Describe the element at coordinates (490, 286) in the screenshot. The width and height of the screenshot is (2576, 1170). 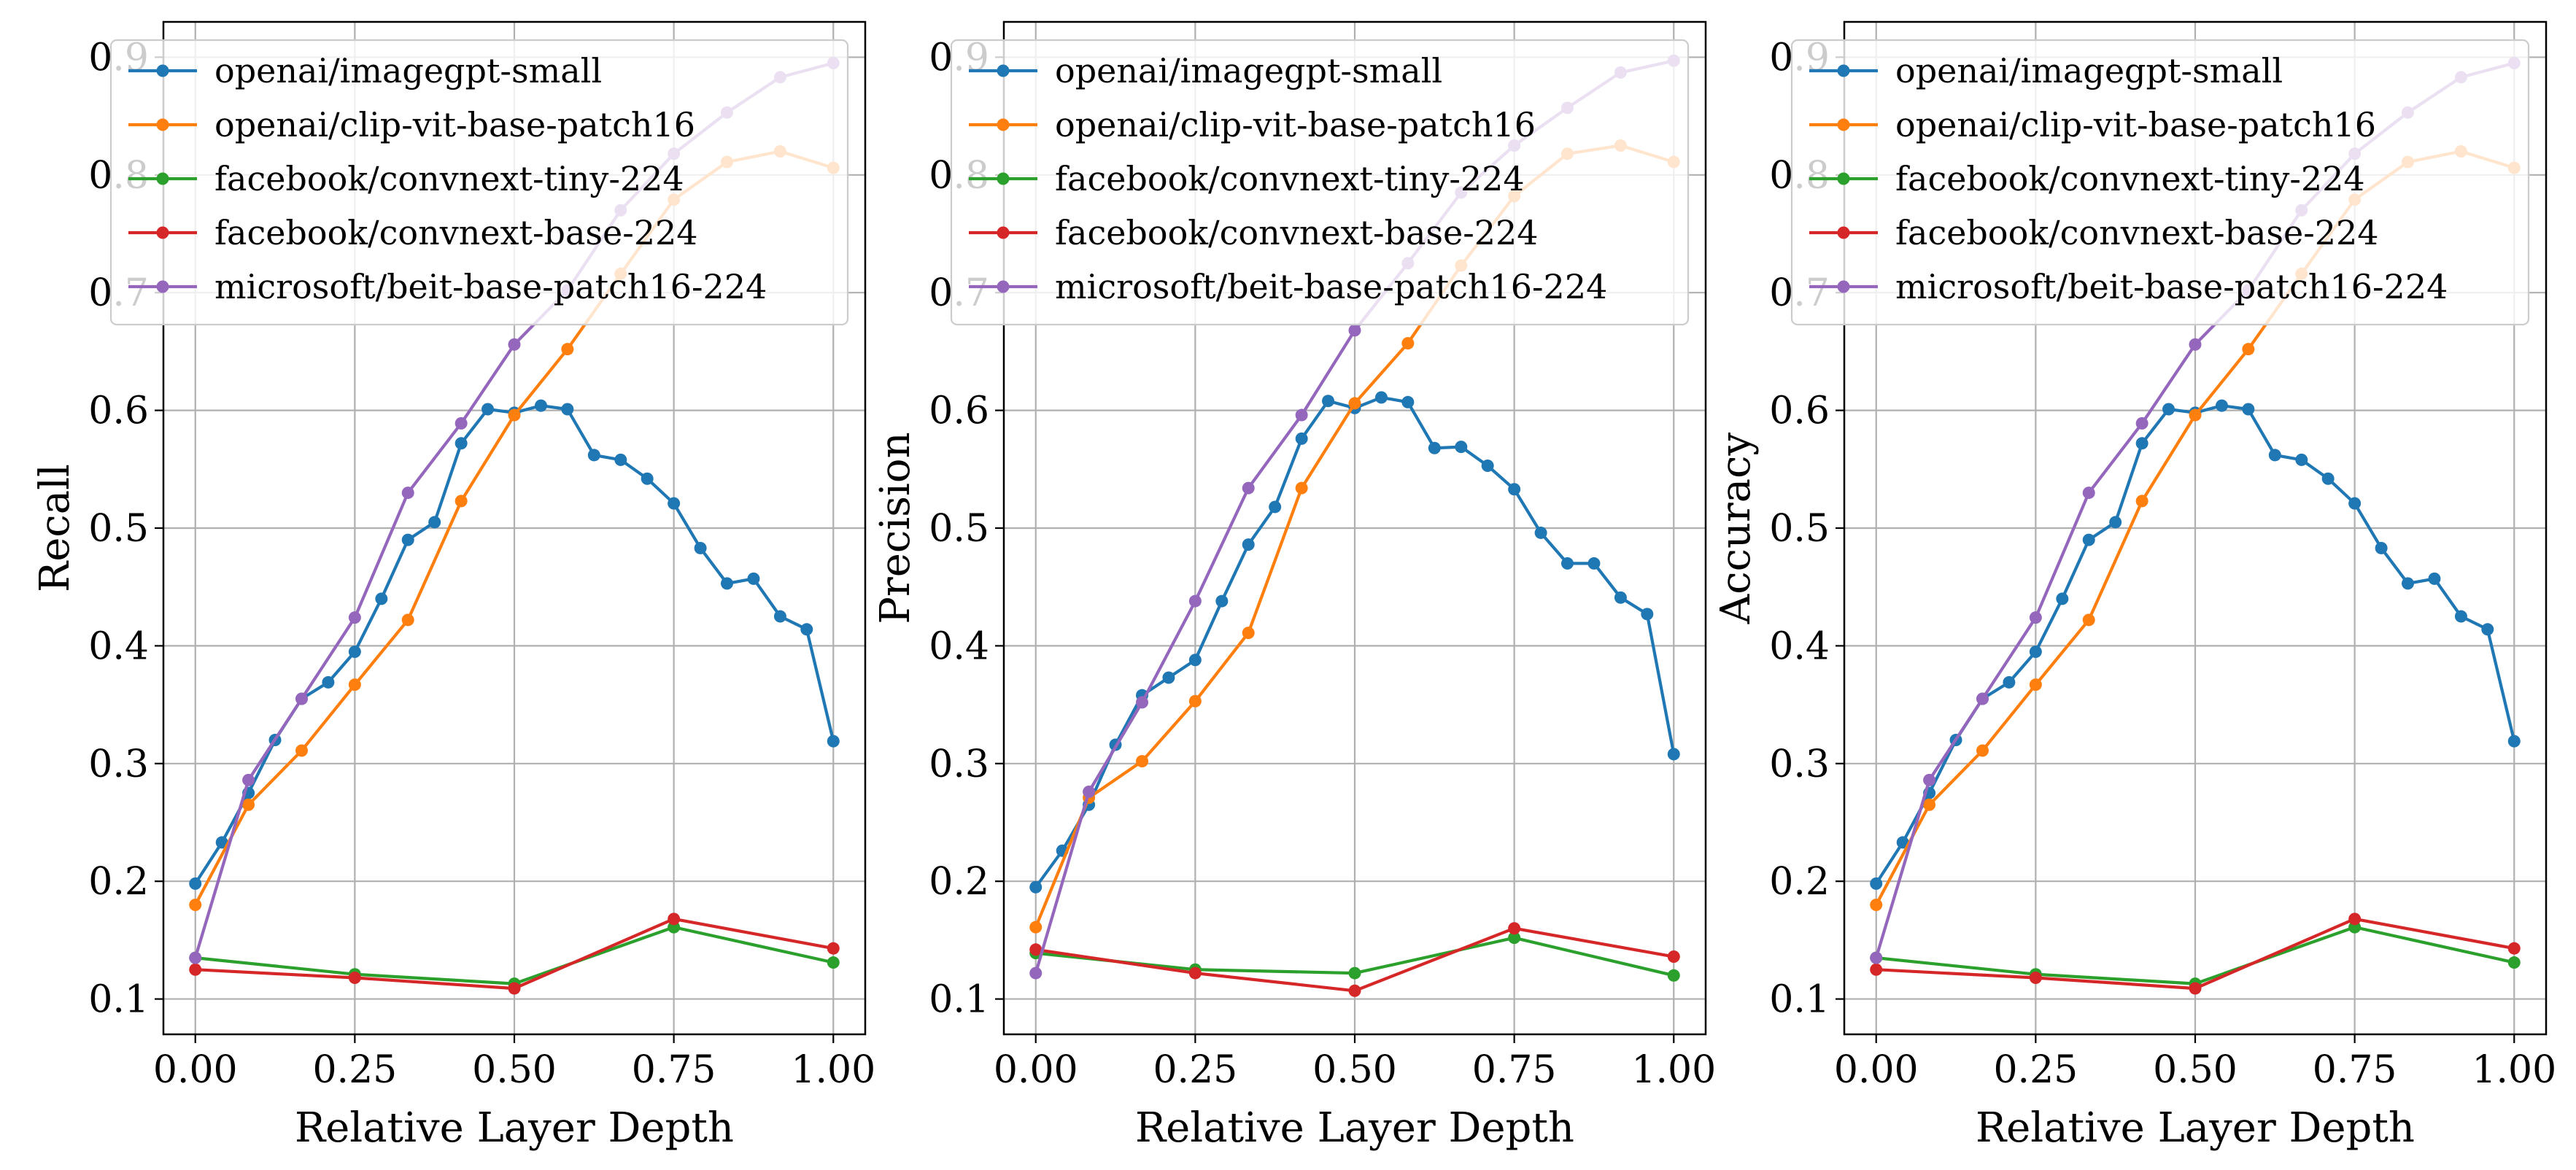
I see `legend-entry-label: microsoft/beit-base-patch16-224` at that location.